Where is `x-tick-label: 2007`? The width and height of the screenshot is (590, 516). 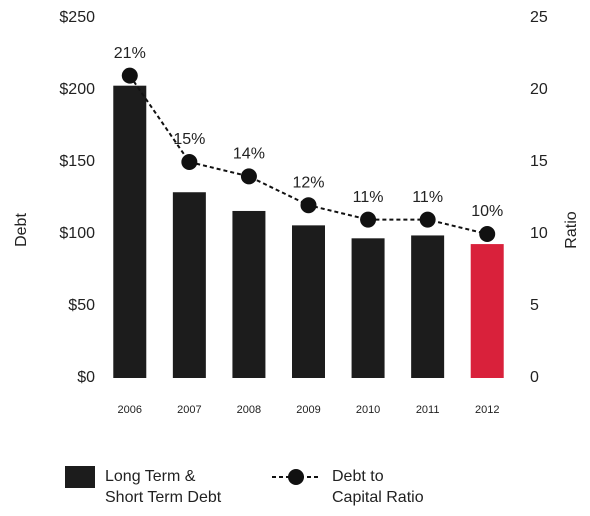
x-tick-label: 2007 is located at coordinates (189, 410).